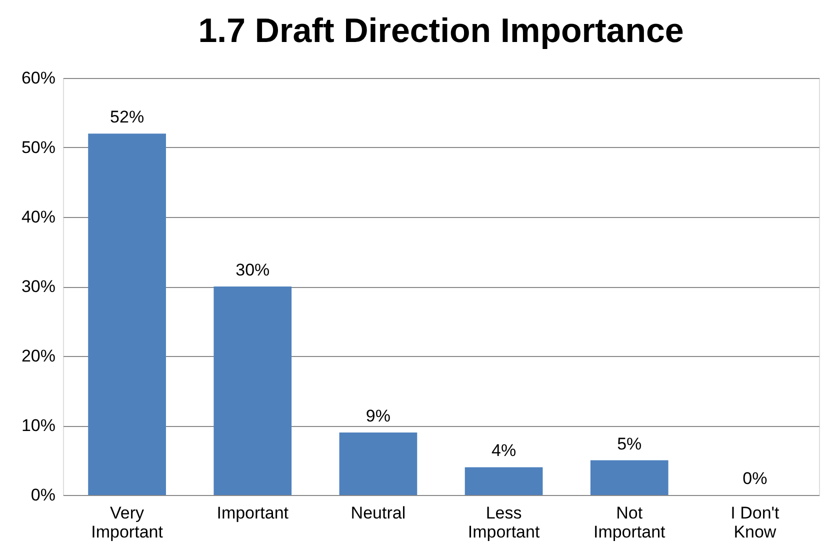 Image resolution: width=839 pixels, height=550 pixels. What do you see at coordinates (38, 356) in the screenshot?
I see `y-tick-label: 20%` at bounding box center [38, 356].